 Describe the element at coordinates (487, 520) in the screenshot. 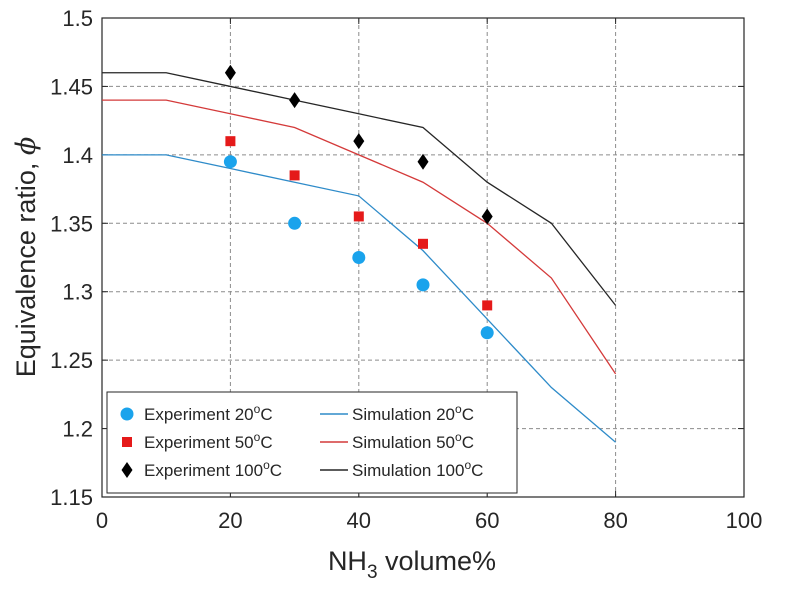

I see `x-tick-label: 60` at that location.